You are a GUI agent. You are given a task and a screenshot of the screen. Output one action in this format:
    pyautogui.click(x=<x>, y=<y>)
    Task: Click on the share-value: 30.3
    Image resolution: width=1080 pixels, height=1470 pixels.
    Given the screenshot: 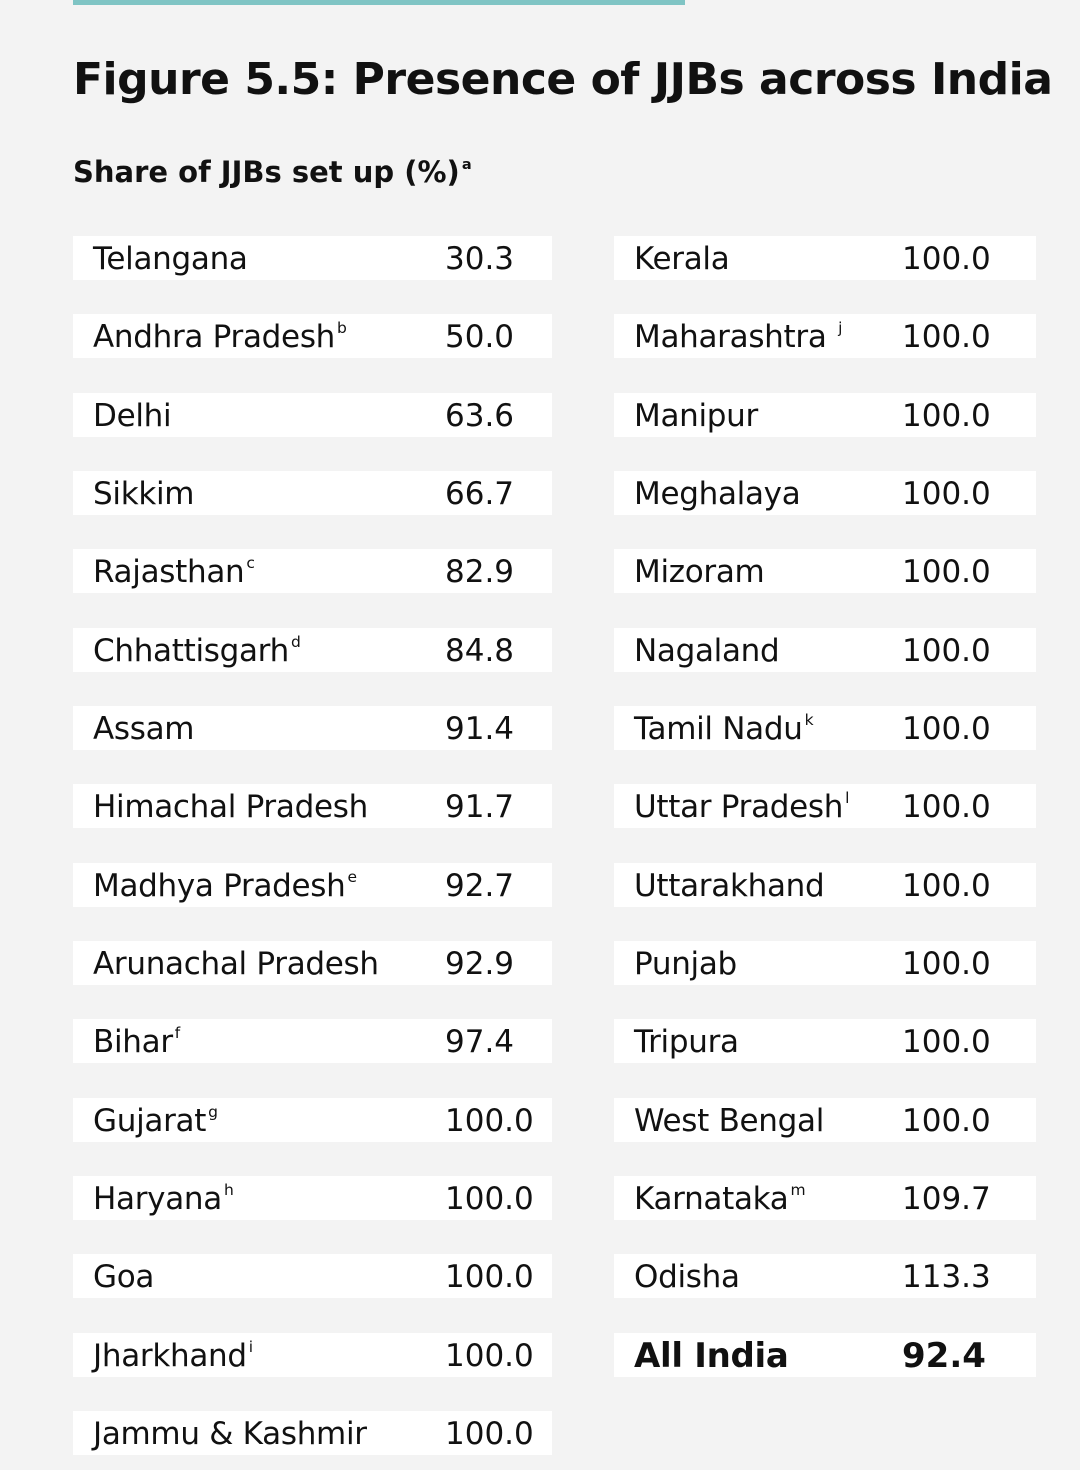 What is the action you would take?
    pyautogui.click(x=480, y=259)
    